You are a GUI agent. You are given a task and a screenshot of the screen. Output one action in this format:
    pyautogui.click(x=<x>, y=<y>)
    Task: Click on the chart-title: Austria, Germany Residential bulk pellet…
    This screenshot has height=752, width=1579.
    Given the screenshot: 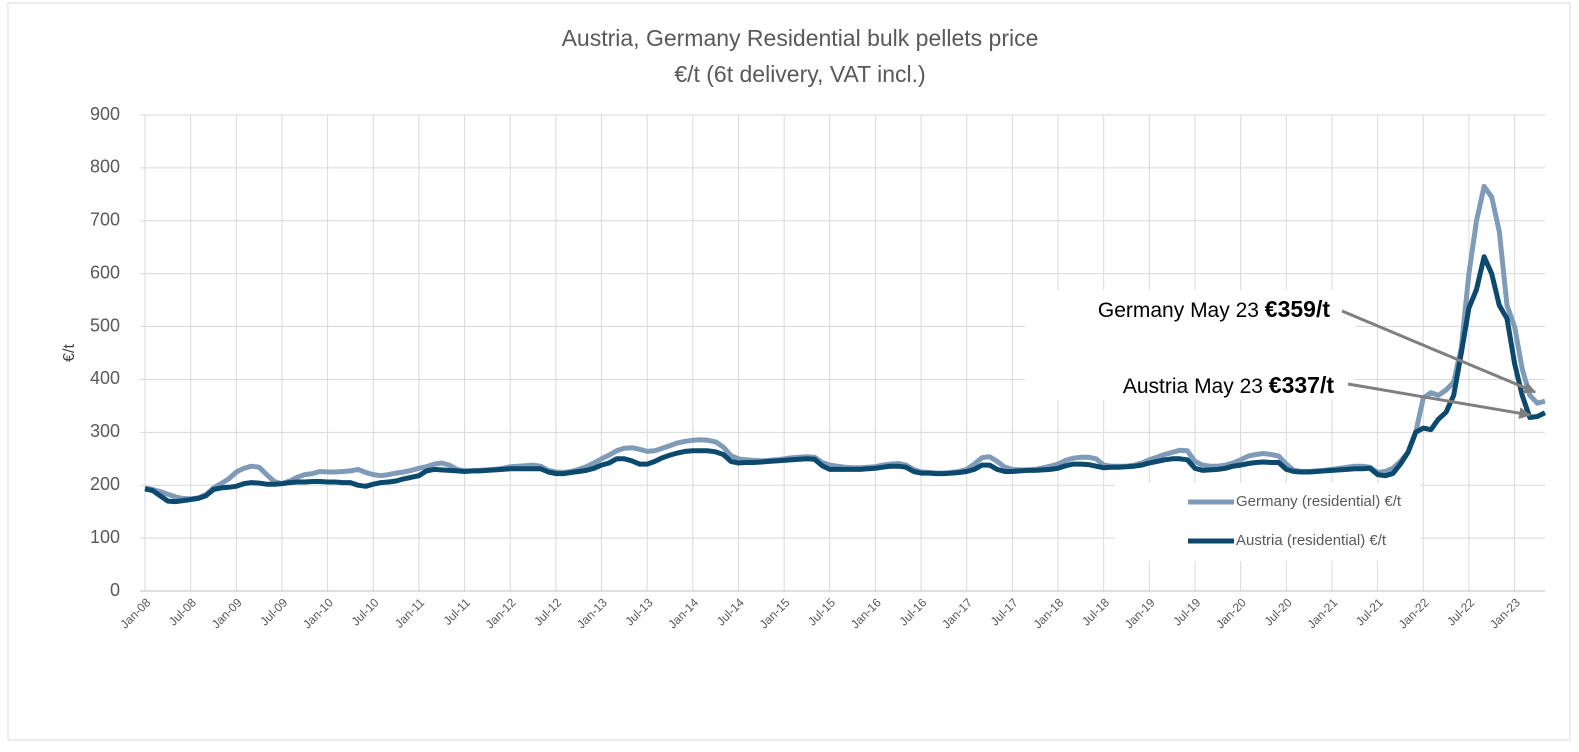 What is the action you would take?
    pyautogui.click(x=800, y=38)
    